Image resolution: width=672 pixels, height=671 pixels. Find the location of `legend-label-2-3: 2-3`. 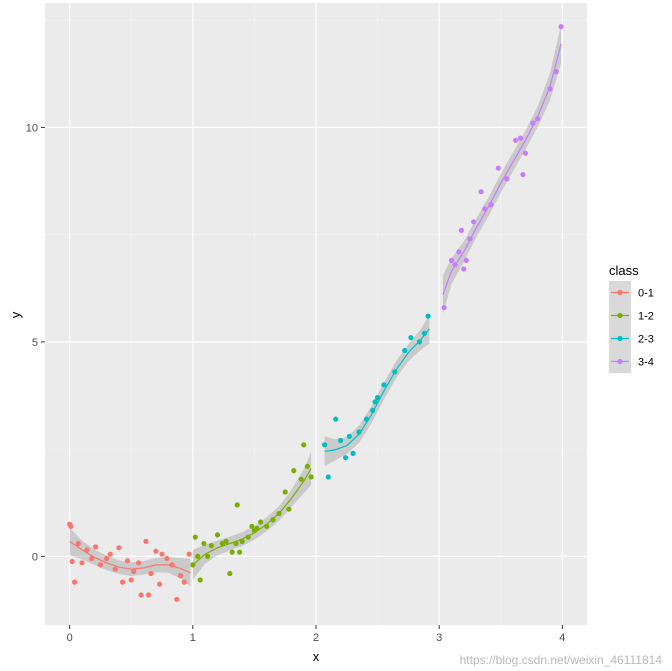

legend-label-2-3: 2-3 is located at coordinates (646, 340).